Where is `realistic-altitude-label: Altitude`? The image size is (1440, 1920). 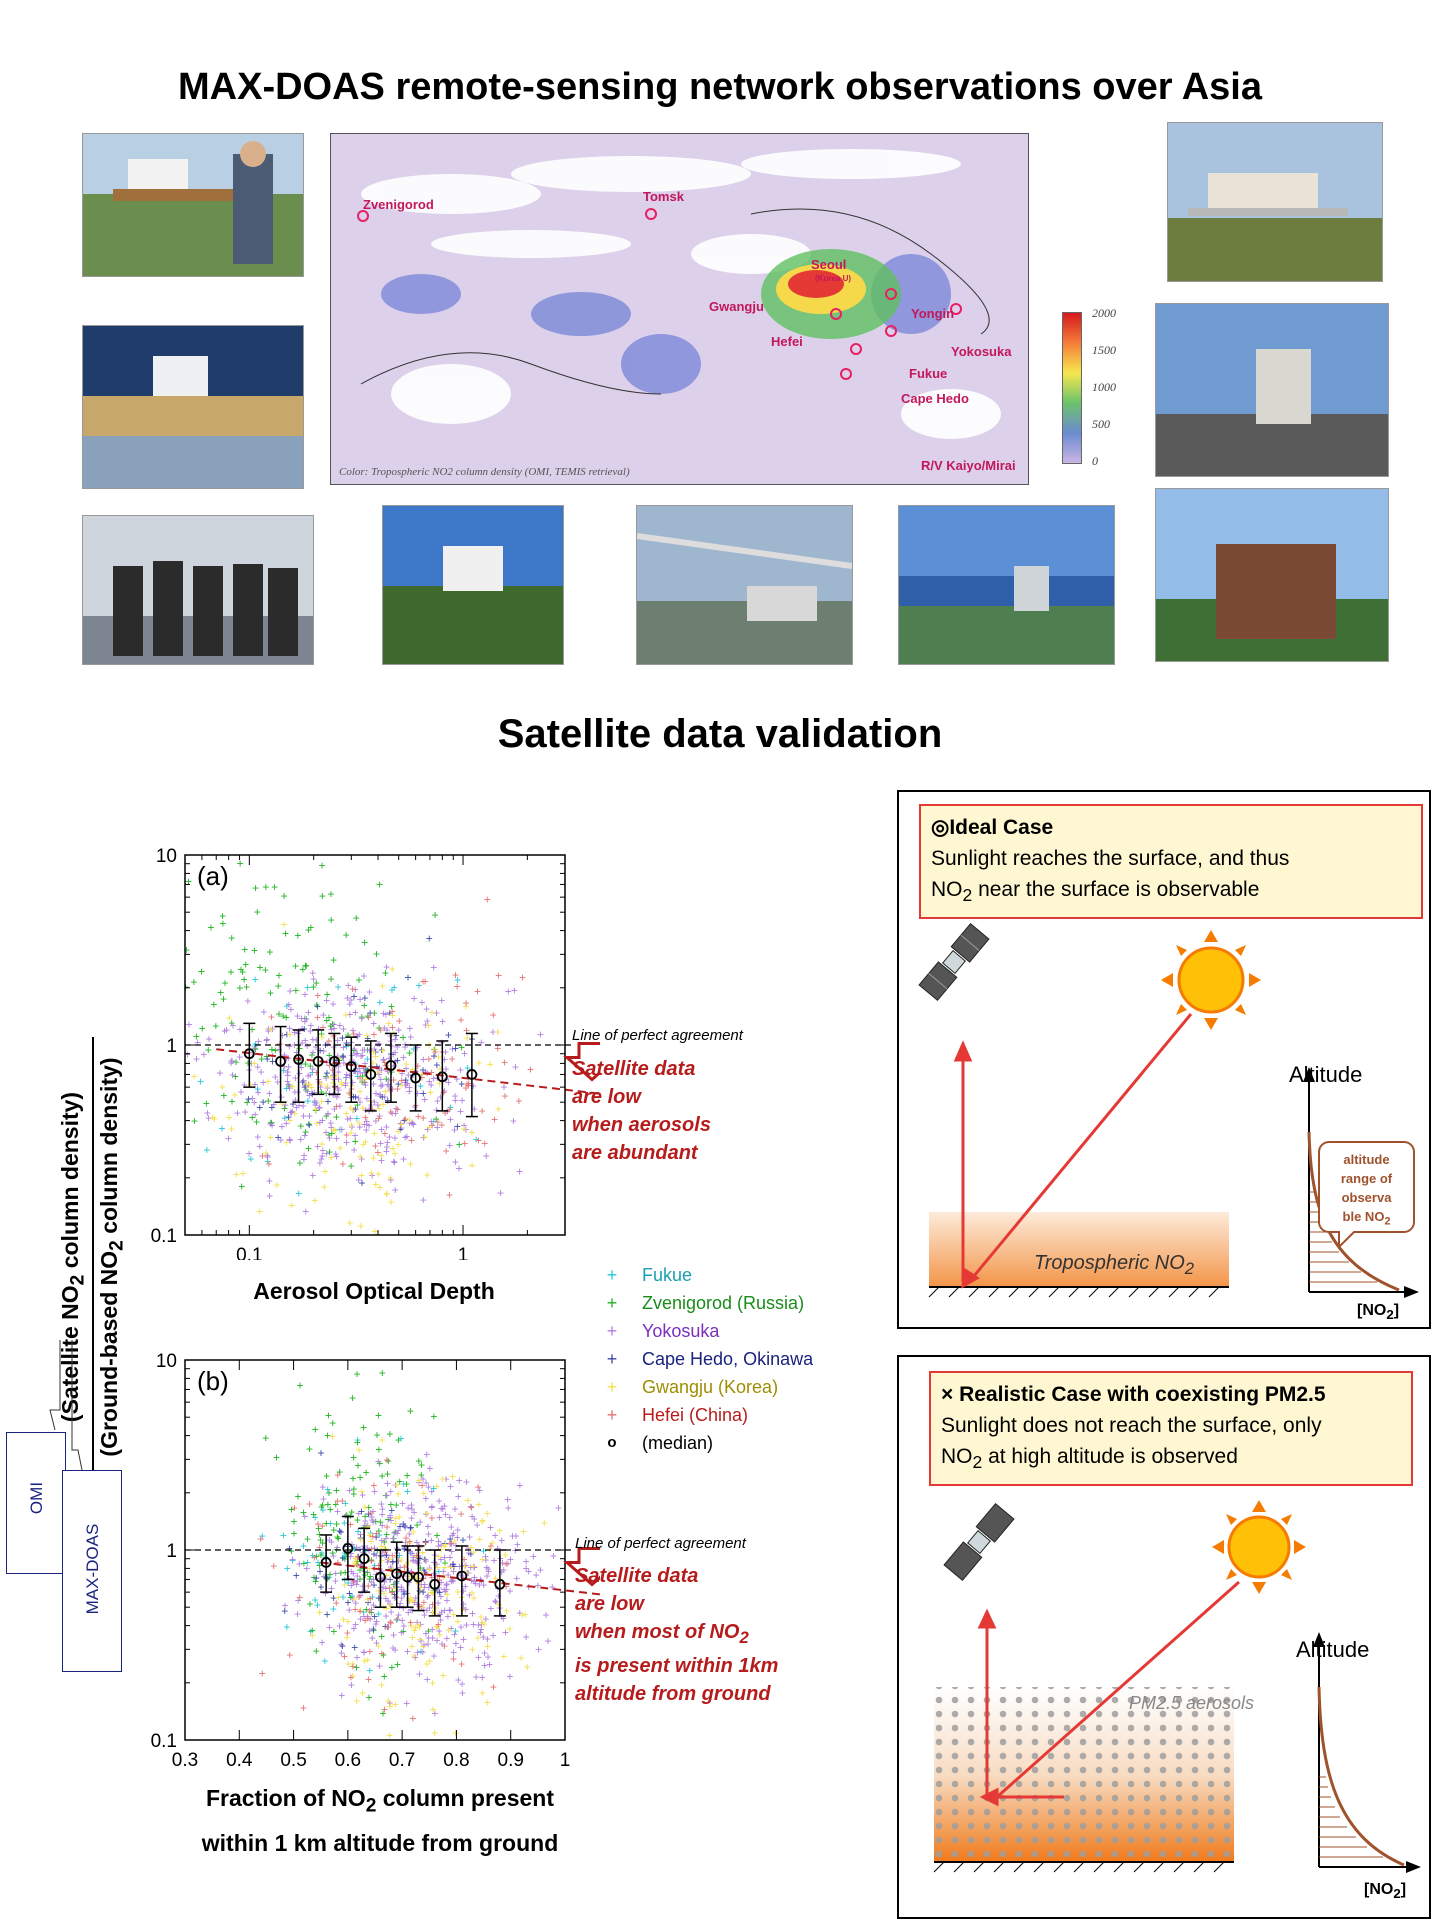 realistic-altitude-label: Altitude is located at coordinates (1333, 1649).